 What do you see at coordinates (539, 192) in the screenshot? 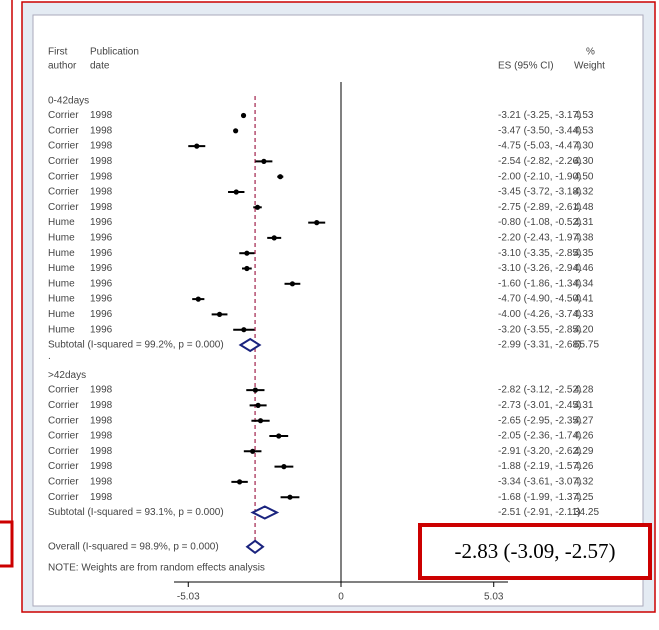
I see `es-label: -3.45 (-3.72, -3.18)` at bounding box center [539, 192].